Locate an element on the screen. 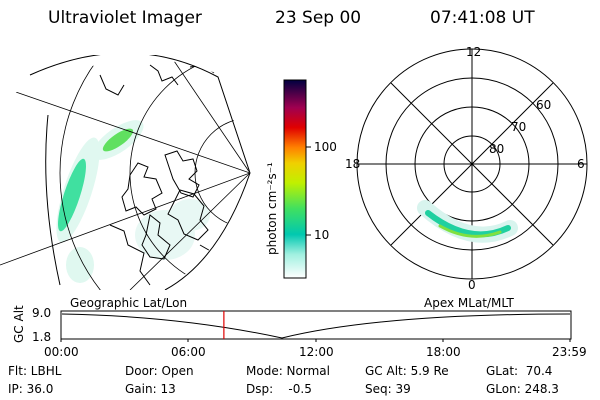 This screenshot has height=400, width=600. dsp-info: Dsp: -0.5 is located at coordinates (279, 389).